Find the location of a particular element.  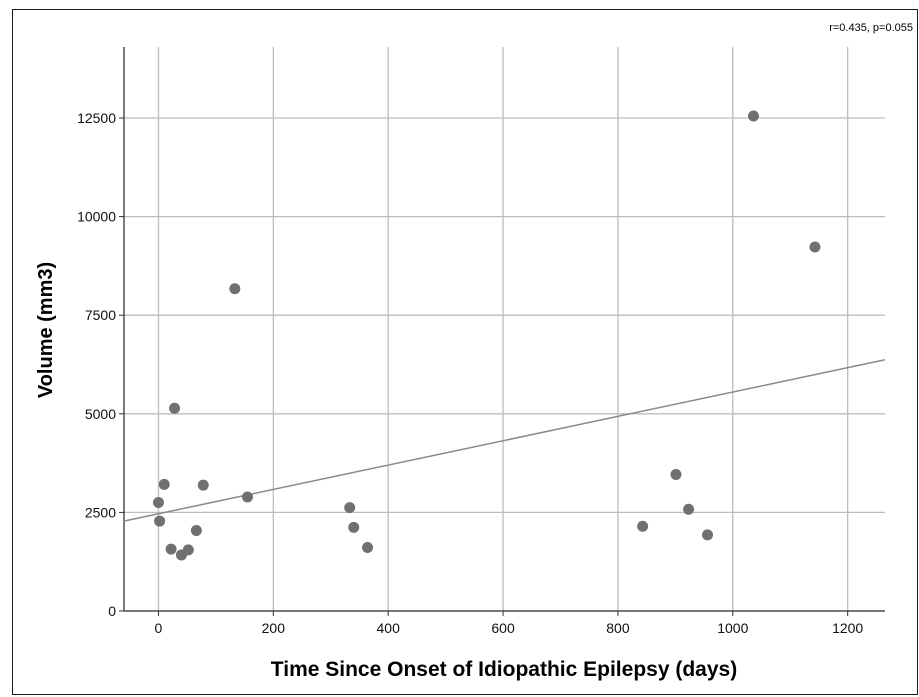

x-tick-label: 600 is located at coordinates (503, 628).